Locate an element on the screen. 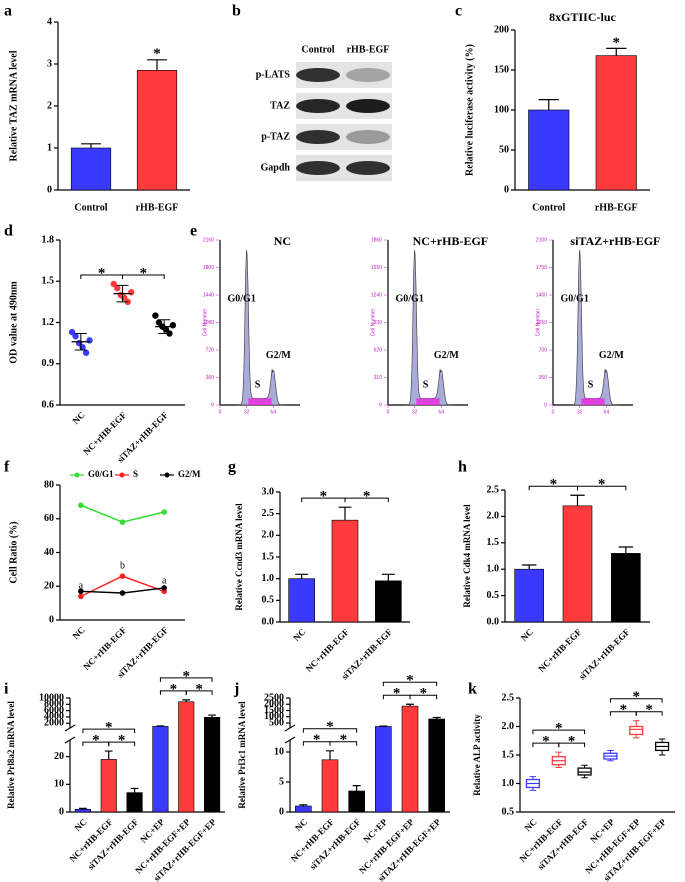  y-tick-label: 1860 is located at coordinates (376, 240).